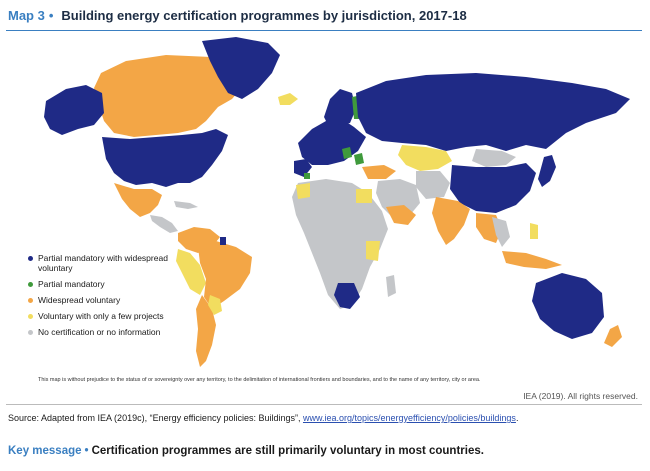 The image size is (650, 471). I want to click on region-new-zealand, so click(613, 336).